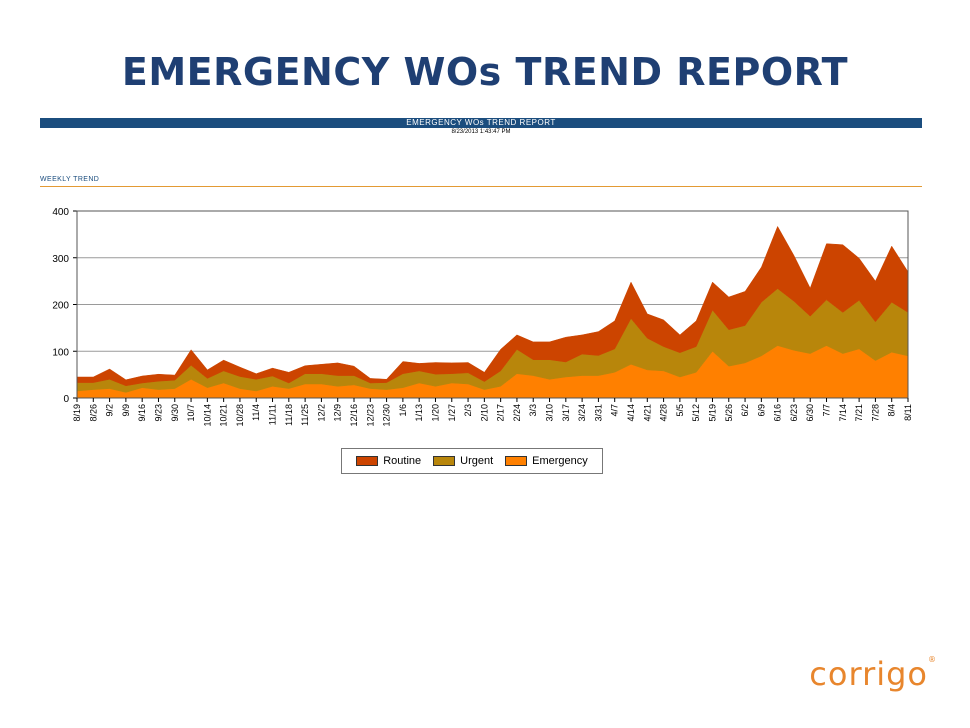 This screenshot has height=728, width=970. Describe the element at coordinates (810, 413) in the screenshot. I see `x-tick-label: 6/30` at that location.